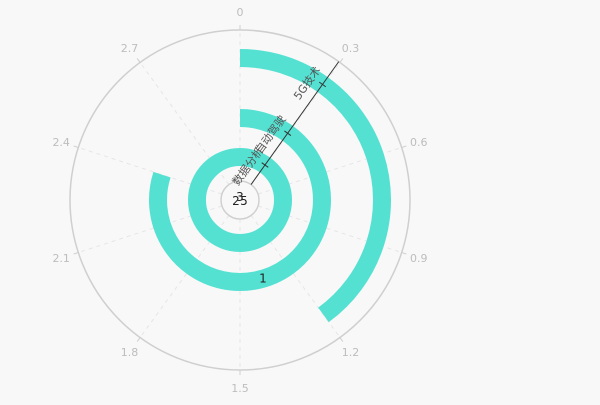 This screenshot has height=405, width=600. I want to click on angle-axis-tick-label: 1.5, so click(240, 388).